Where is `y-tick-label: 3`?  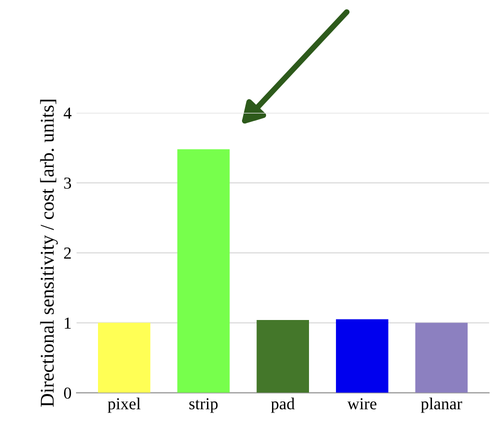
y-tick-label: 3 is located at coordinates (68, 183).